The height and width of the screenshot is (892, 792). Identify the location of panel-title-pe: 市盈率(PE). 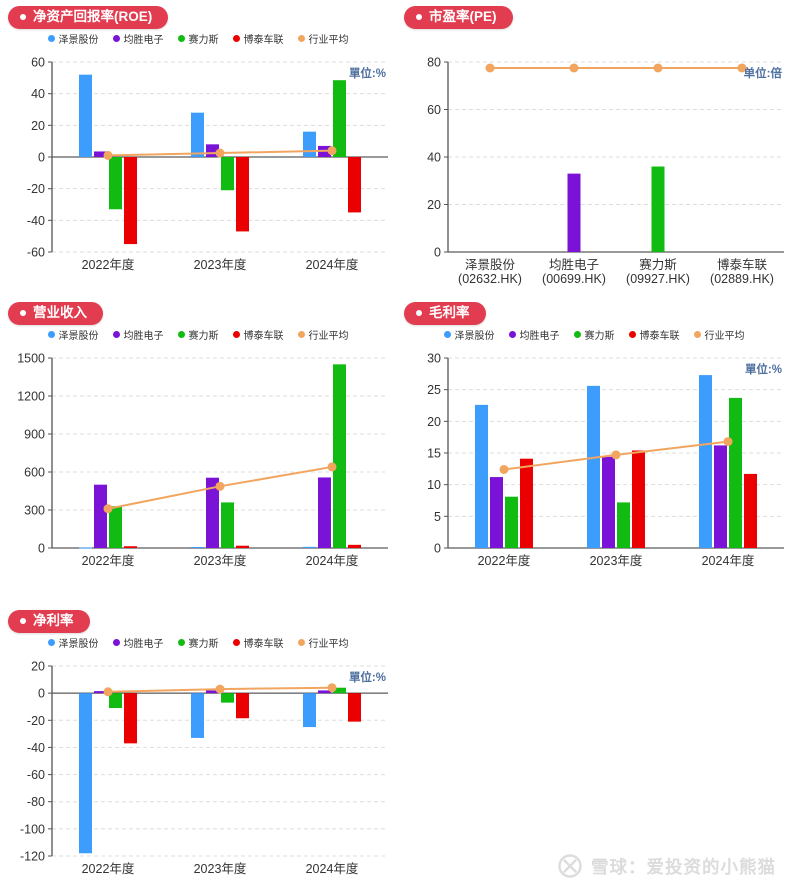
(458, 17).